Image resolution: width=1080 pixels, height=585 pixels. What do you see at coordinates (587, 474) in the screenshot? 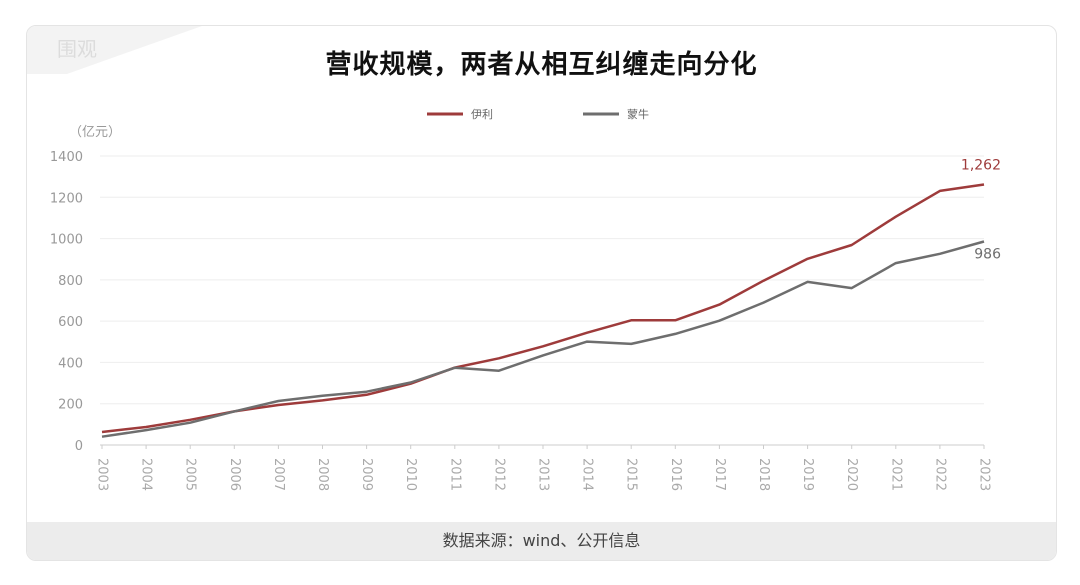
I see `x-tick-label: 2014` at bounding box center [587, 474].